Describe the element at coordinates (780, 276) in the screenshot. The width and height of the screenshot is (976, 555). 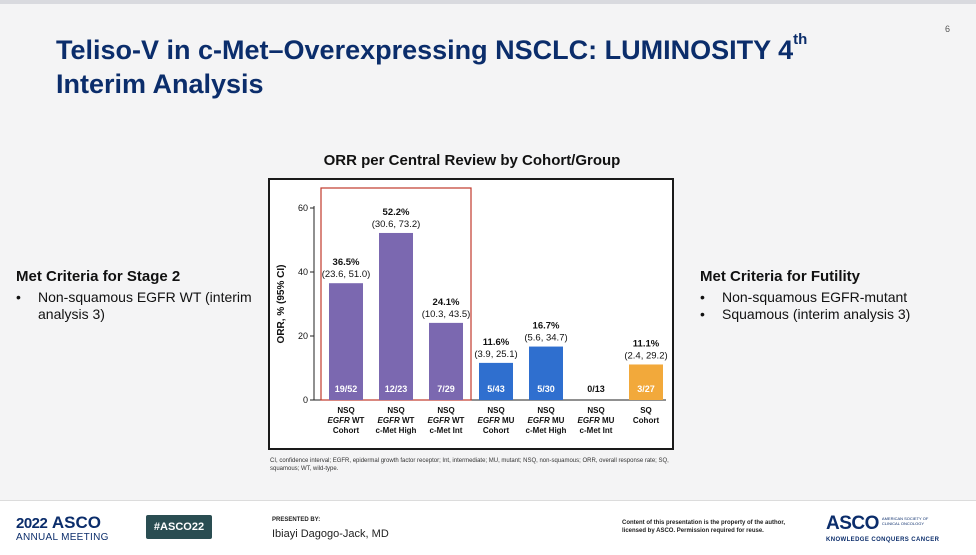
I see `futility-heading: Met Criteria for Futility` at that location.